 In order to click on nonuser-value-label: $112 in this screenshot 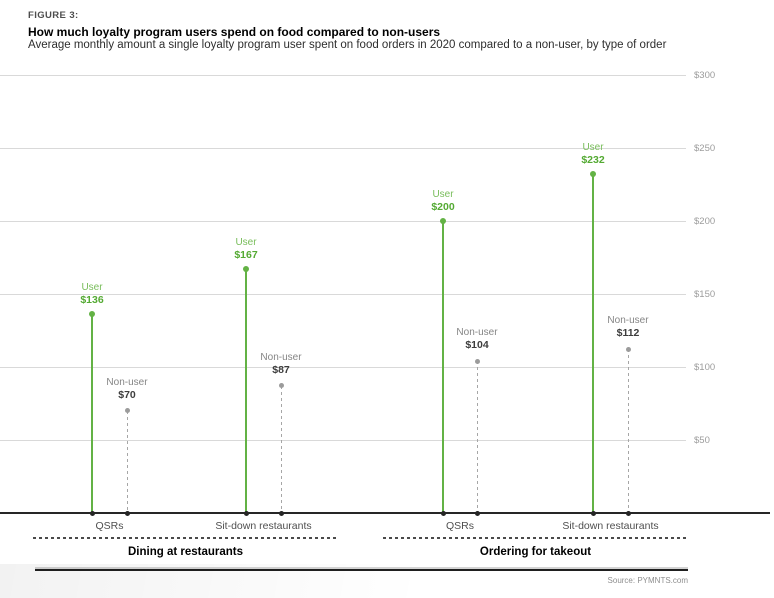, I will do `click(628, 333)`.